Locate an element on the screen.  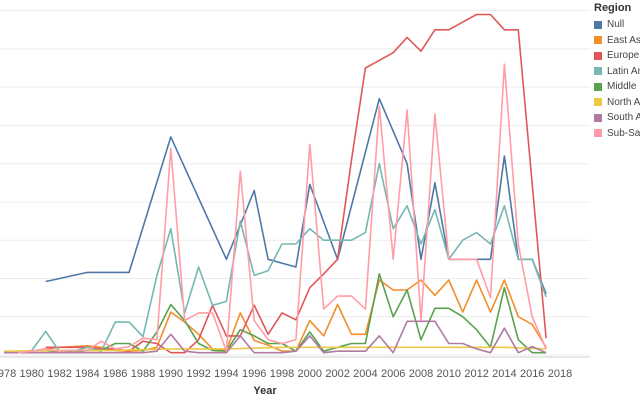
x-tick-label: 1990 is located at coordinates (171, 374).